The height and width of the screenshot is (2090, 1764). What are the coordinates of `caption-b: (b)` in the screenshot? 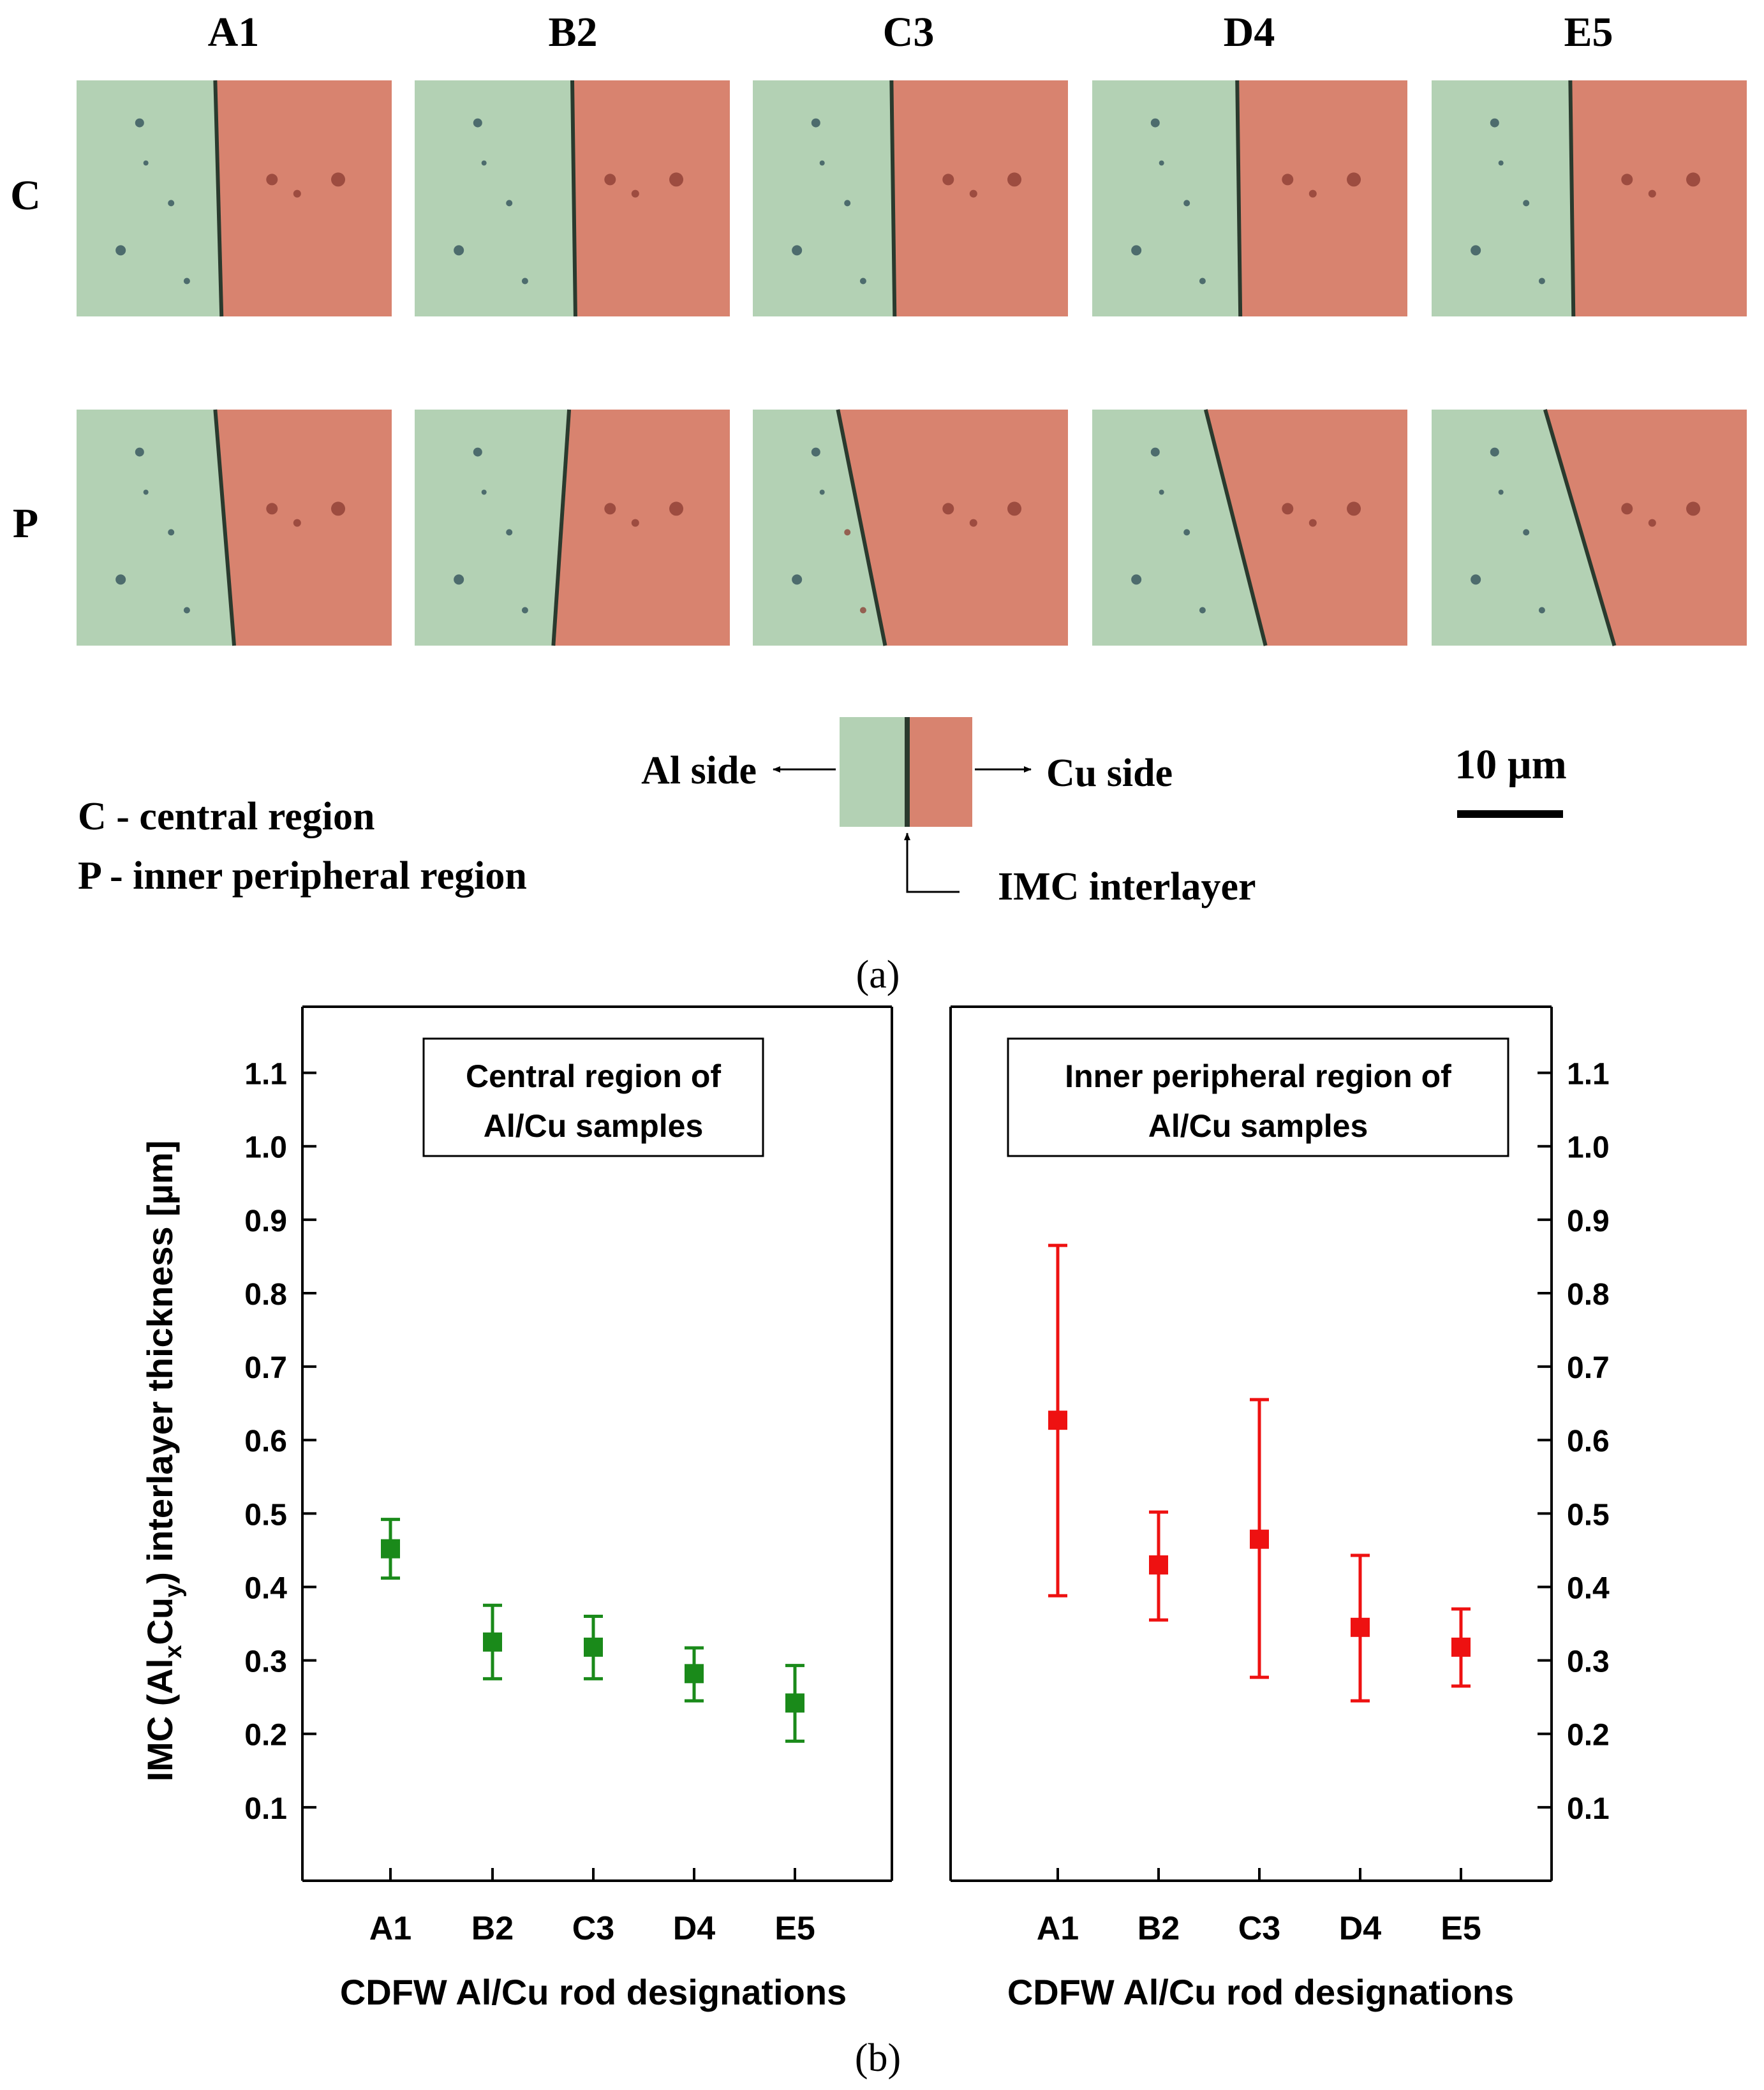 It's located at (878, 2058).